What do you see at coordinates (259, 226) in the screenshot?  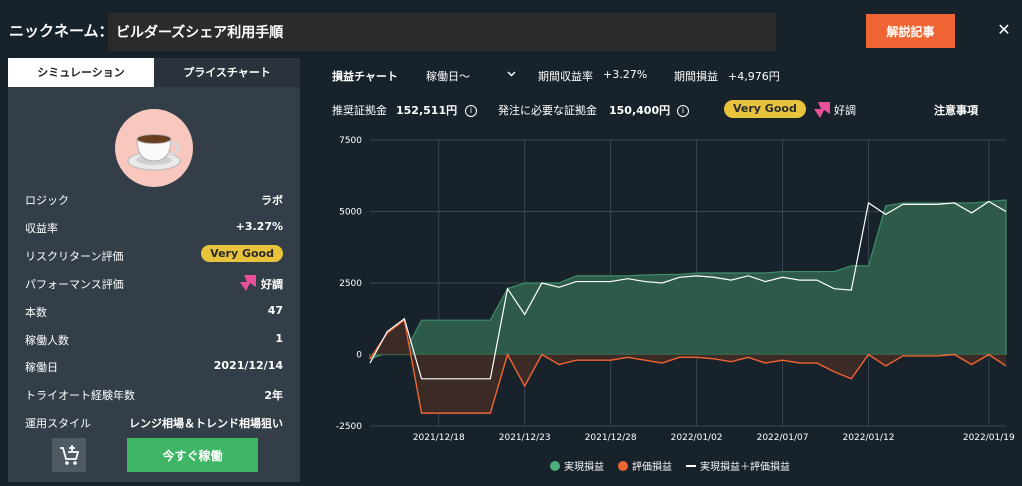 I see `return-rate-value: +3.27%` at bounding box center [259, 226].